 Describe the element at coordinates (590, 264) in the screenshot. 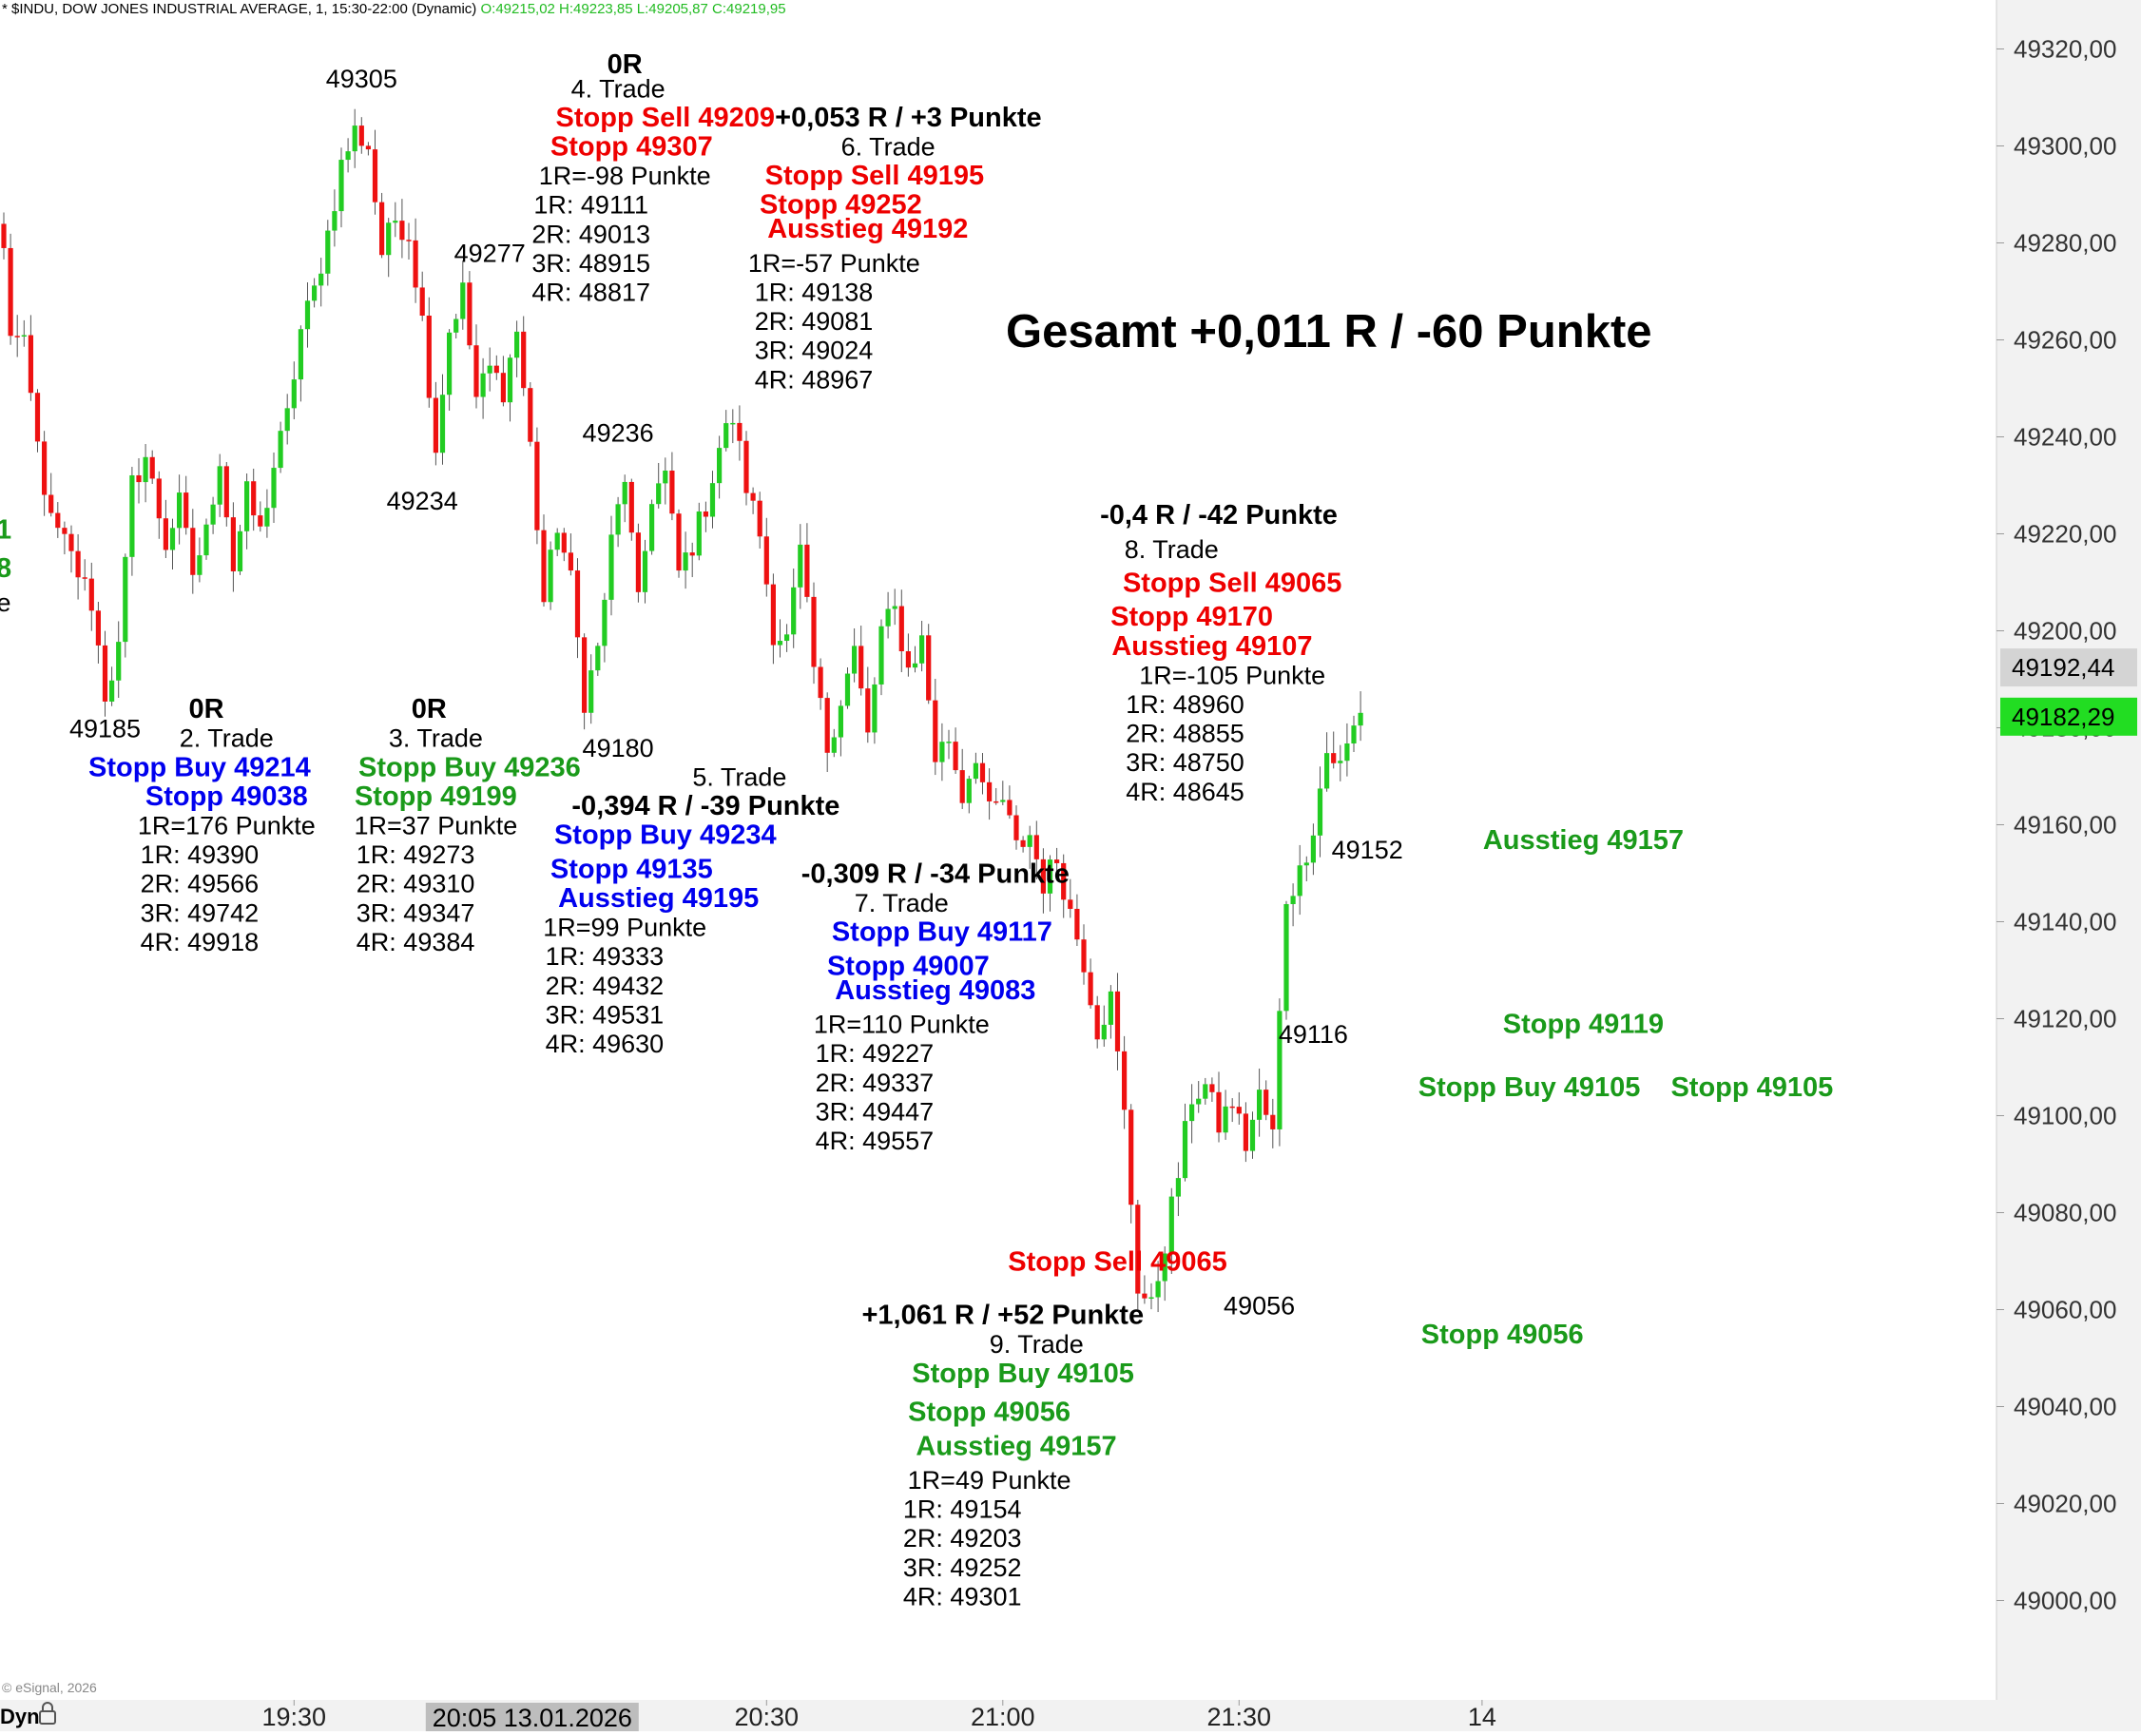

I see `trade-annotation: 3R: 48915` at that location.